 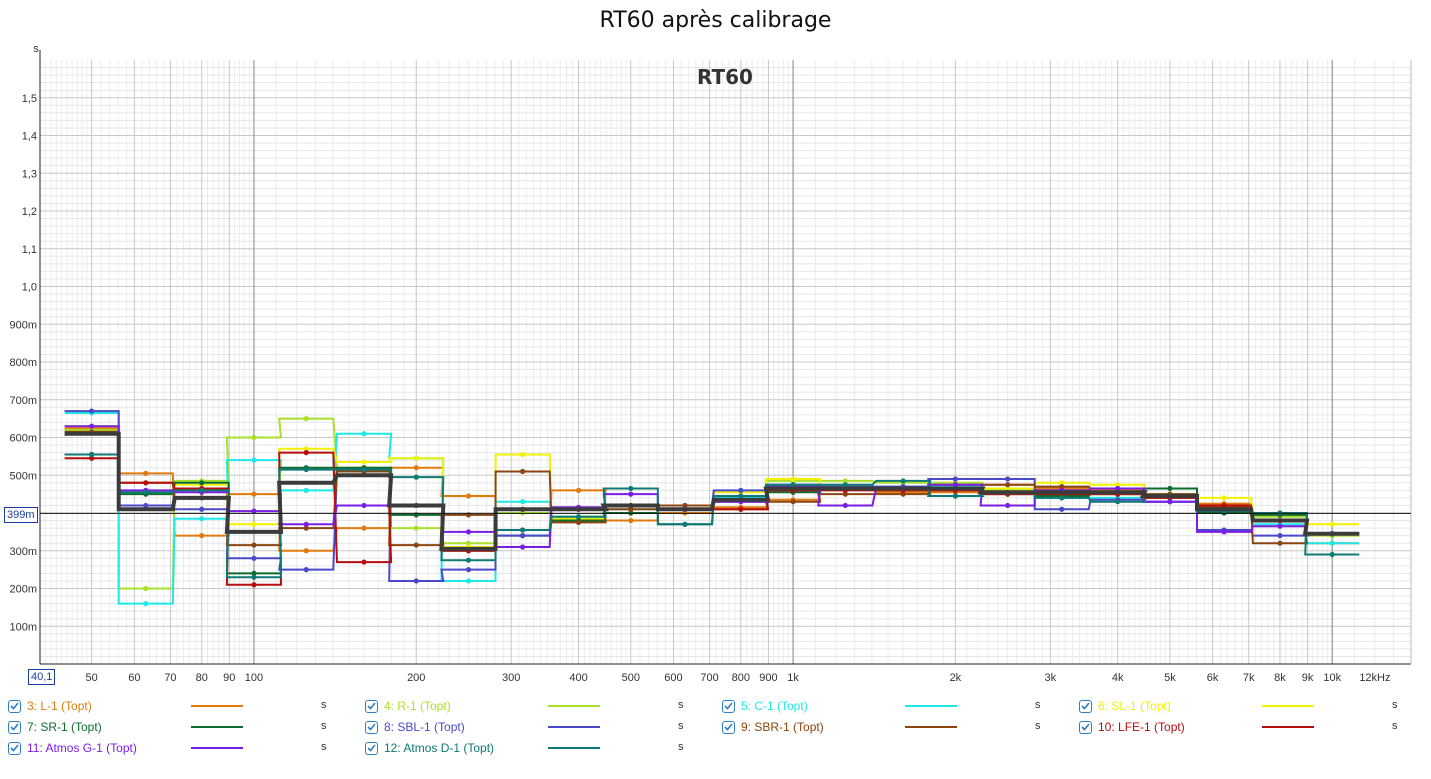 What do you see at coordinates (741, 678) in the screenshot?
I see `x-tick-label: 800` at bounding box center [741, 678].